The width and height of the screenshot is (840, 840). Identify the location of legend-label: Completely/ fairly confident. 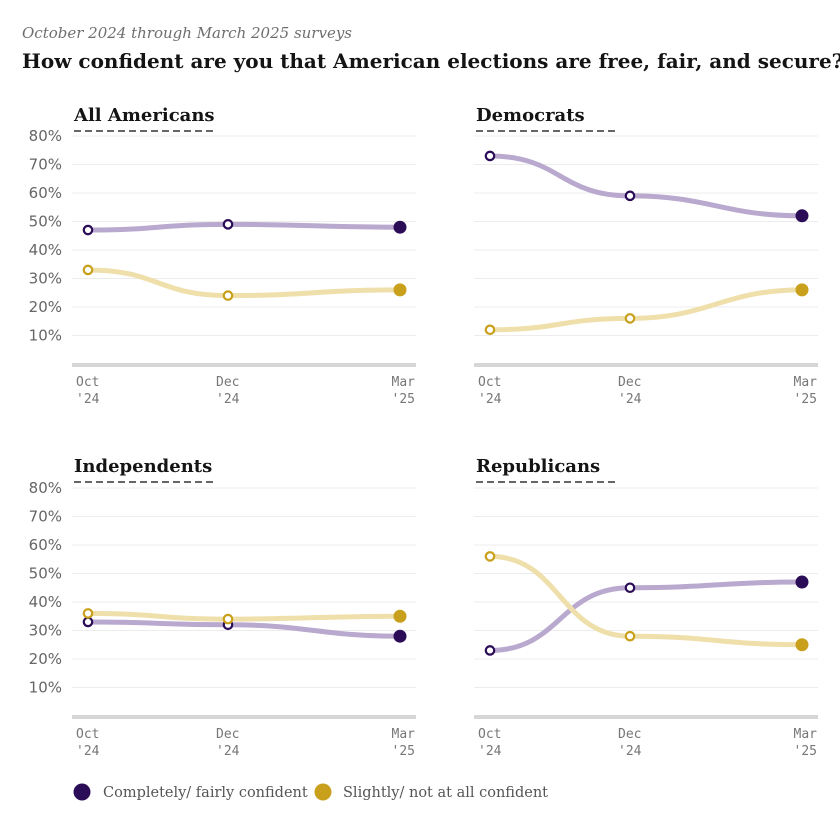
(205, 793).